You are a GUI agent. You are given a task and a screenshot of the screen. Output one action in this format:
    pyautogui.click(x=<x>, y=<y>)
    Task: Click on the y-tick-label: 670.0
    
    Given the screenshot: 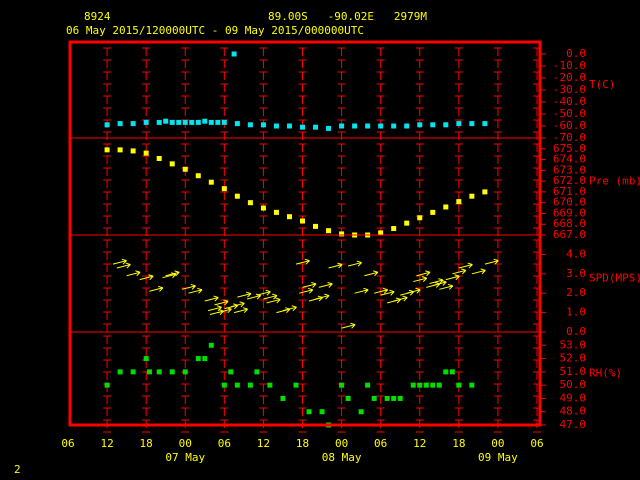 What is the action you would take?
    pyautogui.click(x=569, y=202)
    